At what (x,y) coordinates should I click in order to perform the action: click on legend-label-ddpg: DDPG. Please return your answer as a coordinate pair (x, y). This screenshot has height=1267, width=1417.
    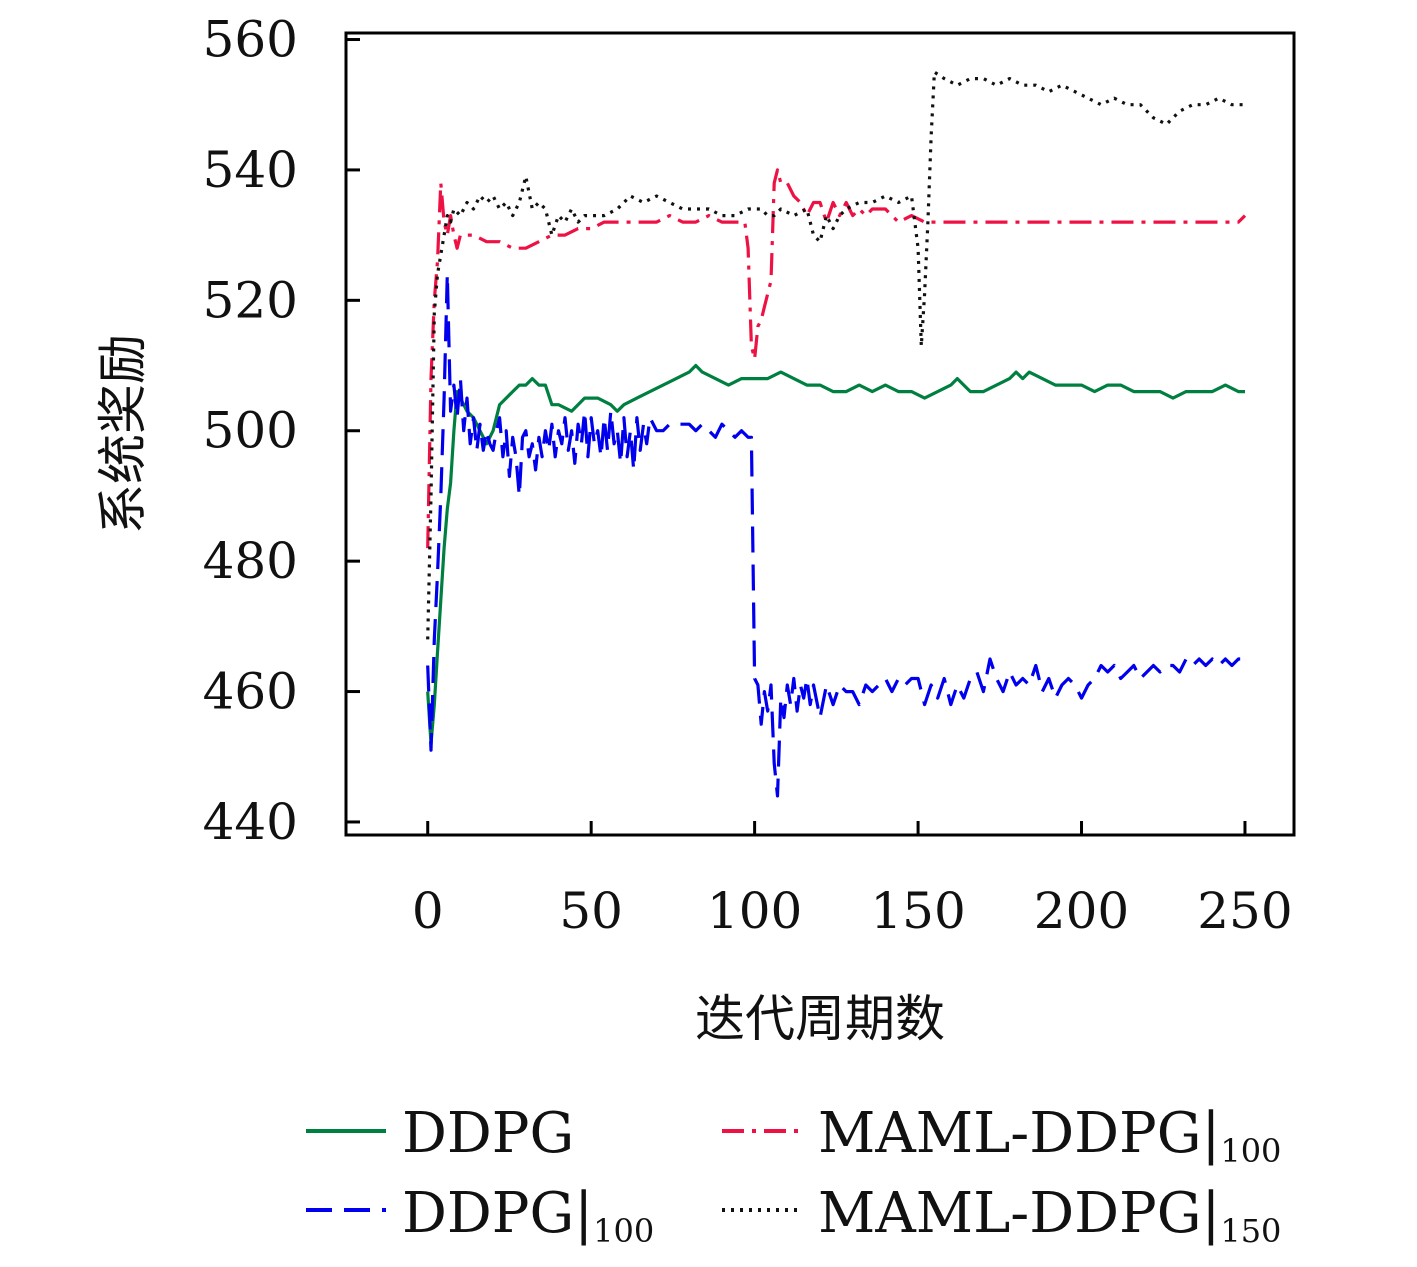
    Looking at the image, I should click on (488, 1133).